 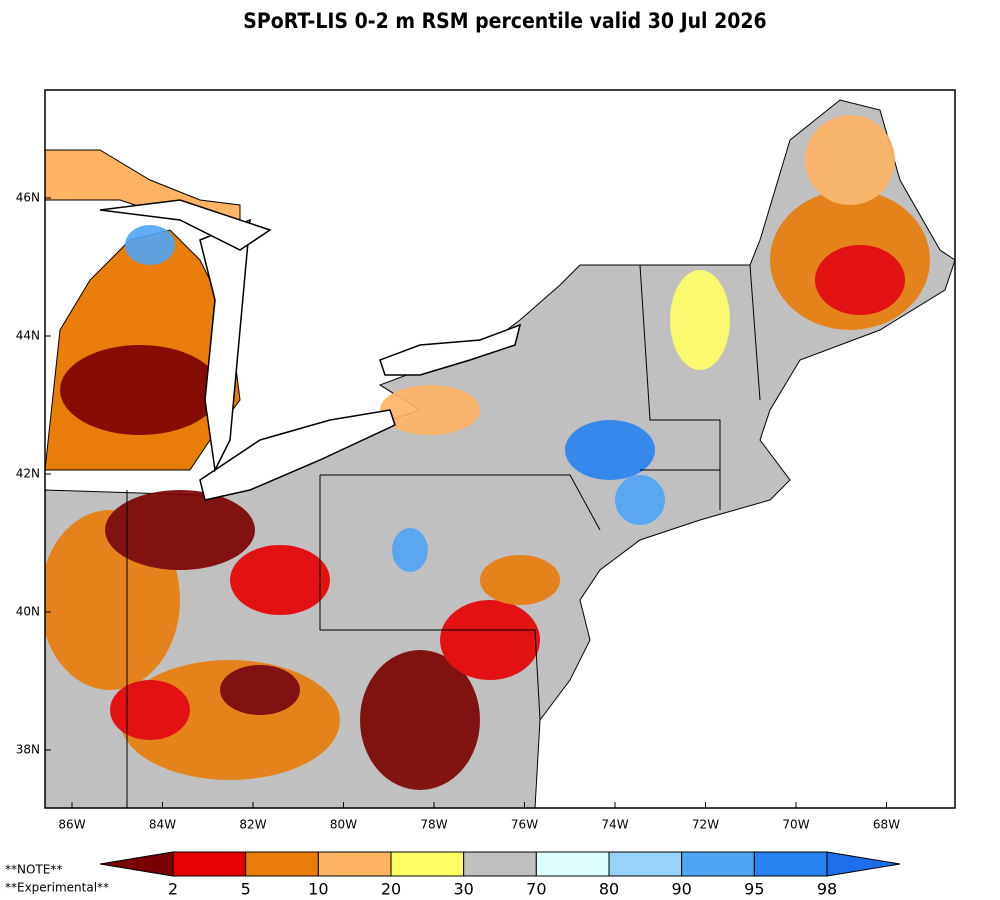 What do you see at coordinates (524, 825) in the screenshot?
I see `lon-tick-label: 76W` at bounding box center [524, 825].